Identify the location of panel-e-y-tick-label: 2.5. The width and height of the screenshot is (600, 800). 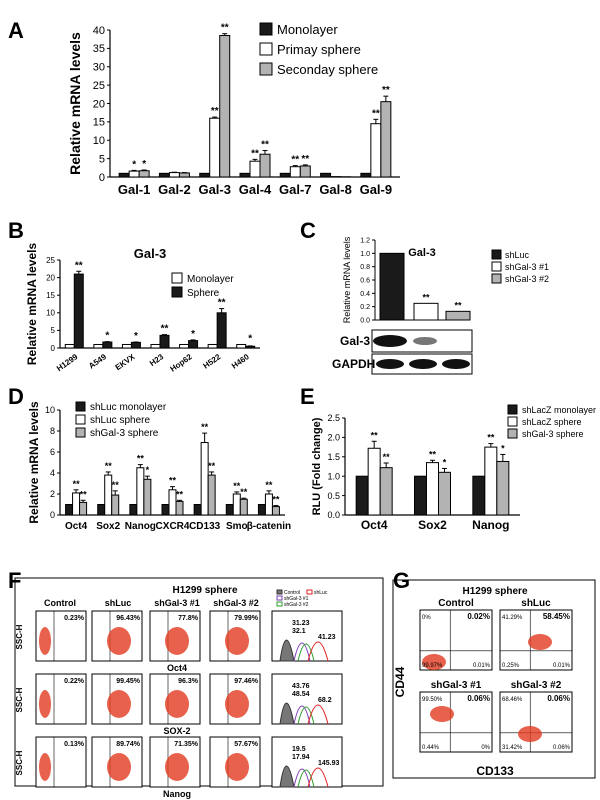
(333, 418).